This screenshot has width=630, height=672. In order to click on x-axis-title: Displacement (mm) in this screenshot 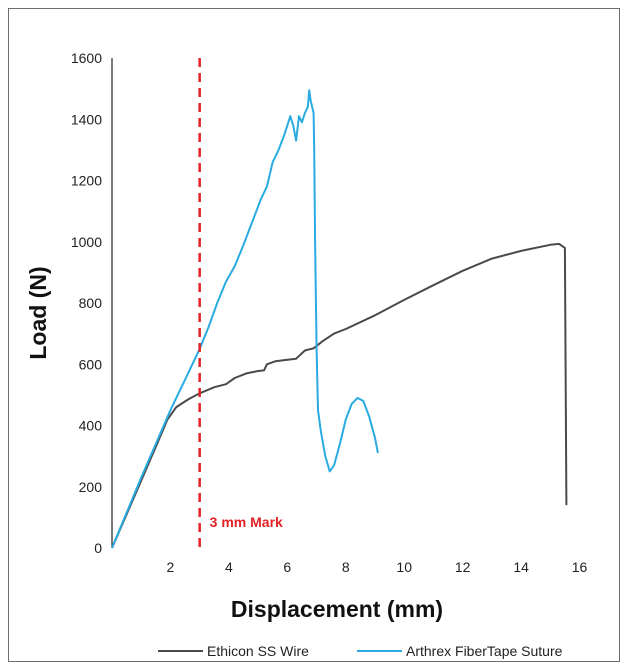, I will do `click(337, 609)`.